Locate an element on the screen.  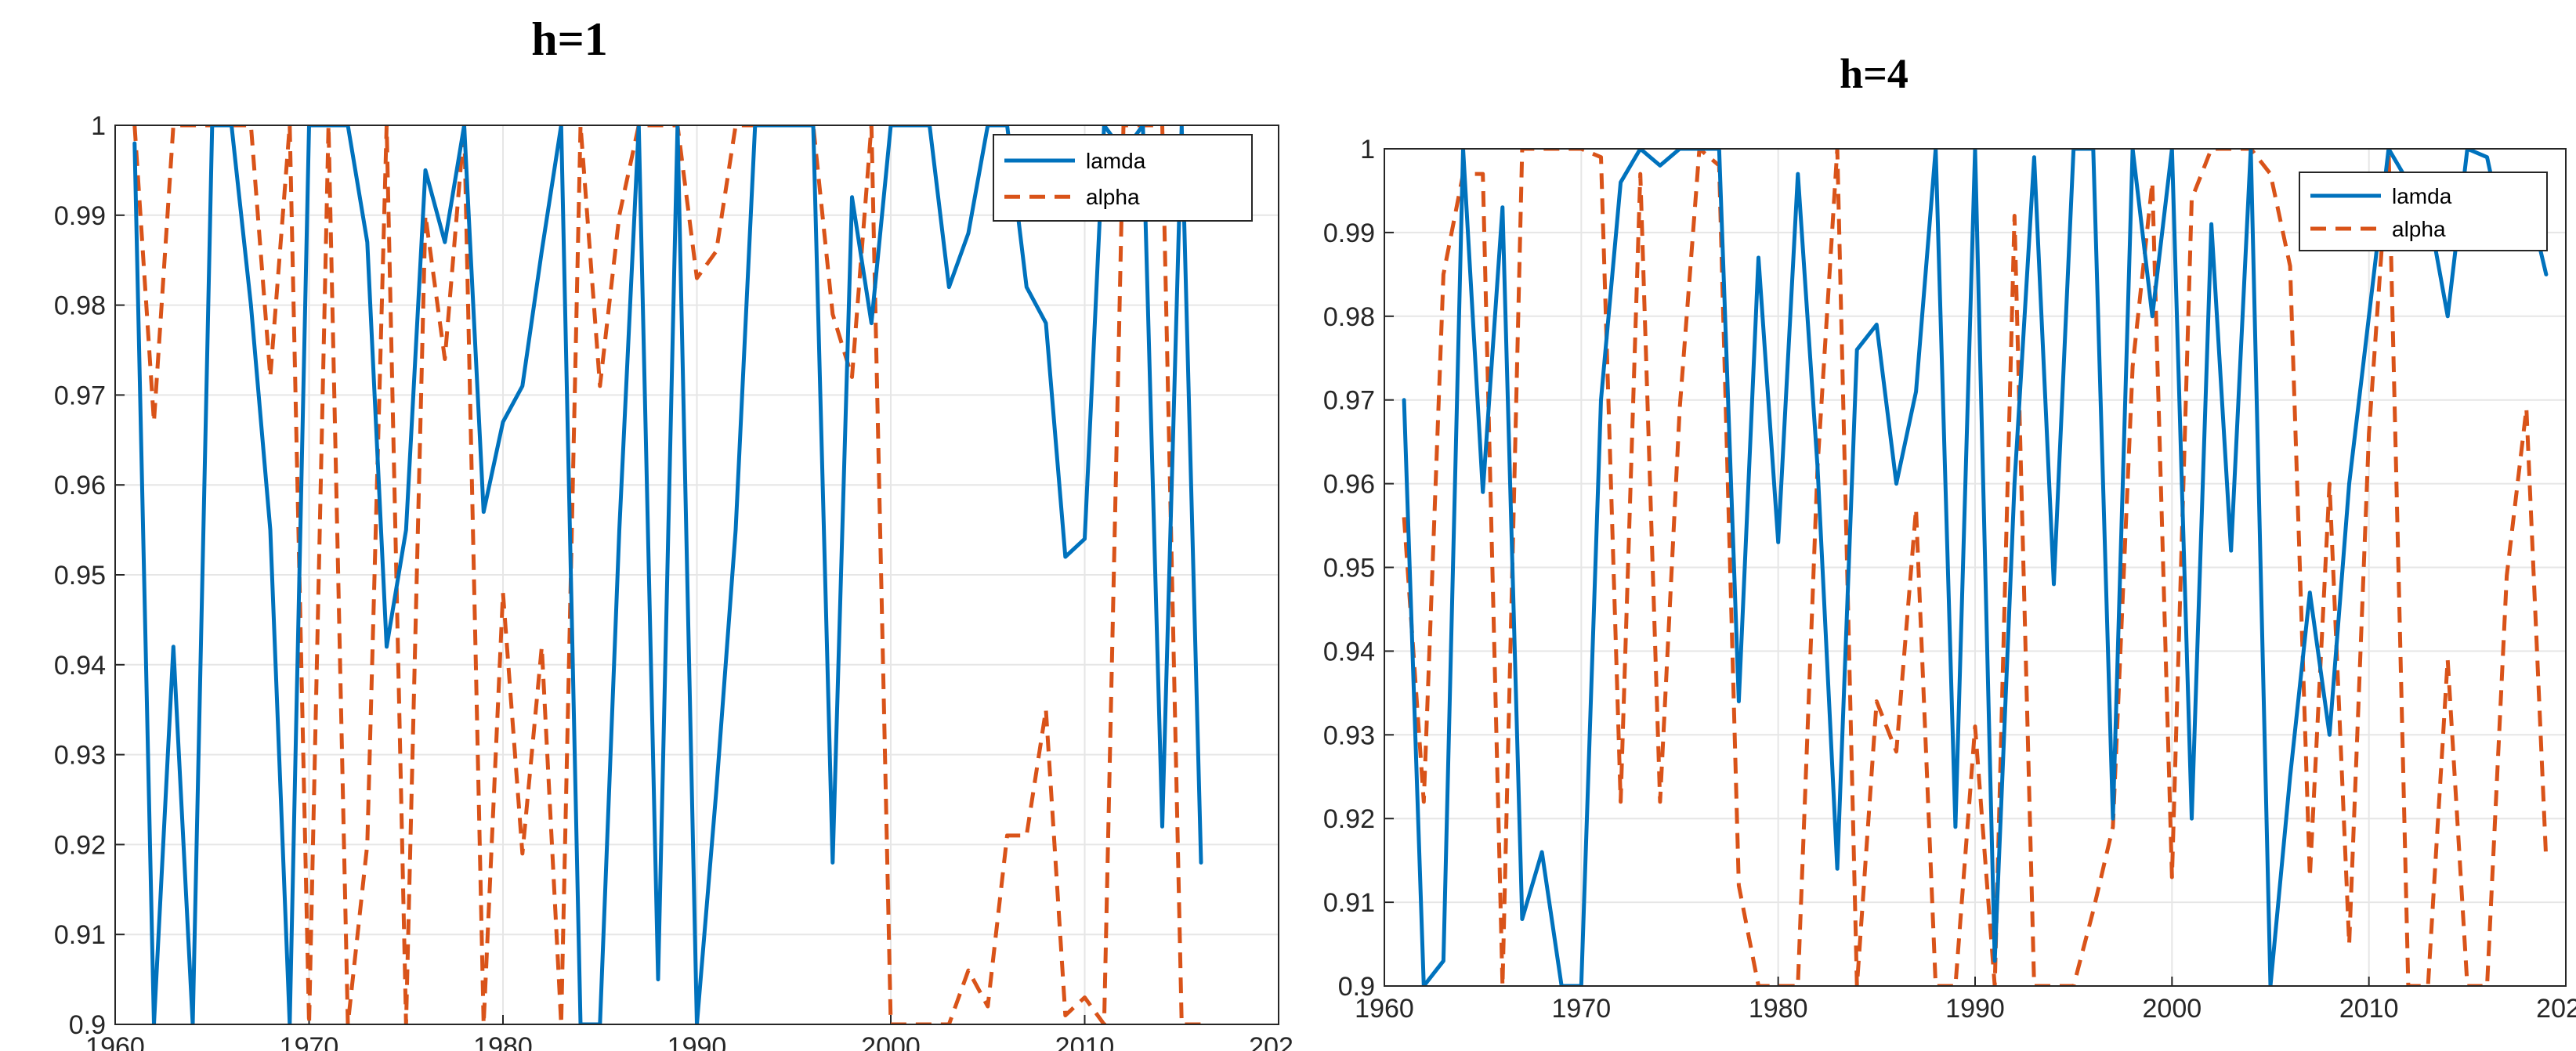
chart0-x-tick-label: 1960 is located at coordinates (115, 1042).